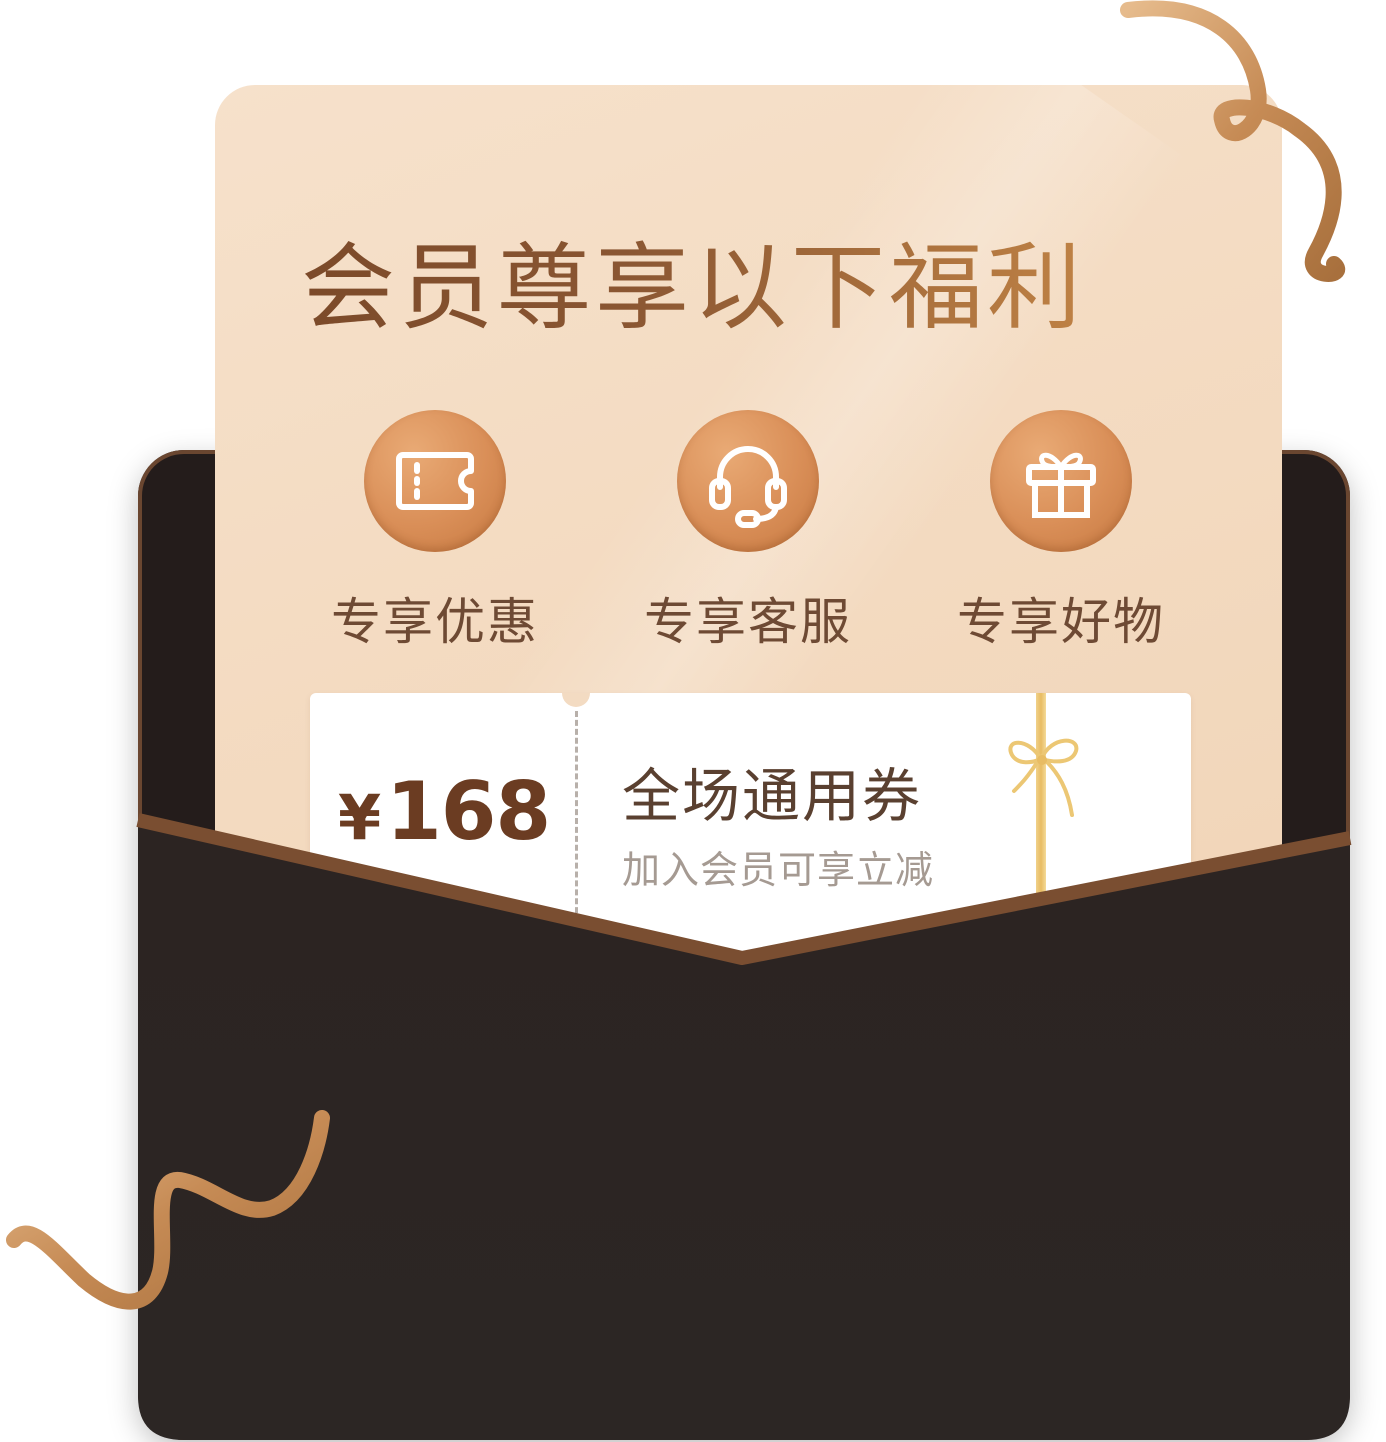 This screenshot has height=1442, width=1386. Describe the element at coordinates (576, 821) in the screenshot. I see `coupon-divider` at that location.